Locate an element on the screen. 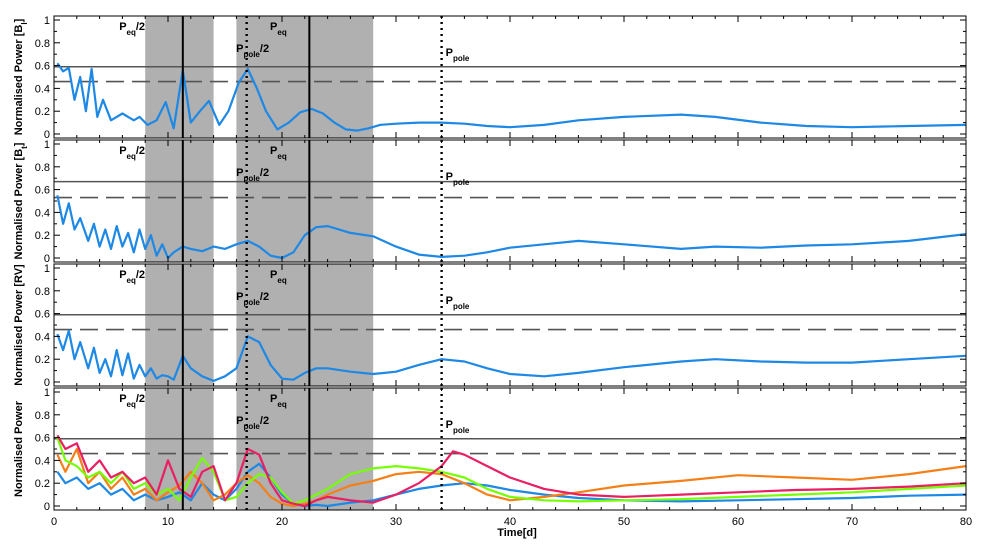 This screenshot has width=981, height=545. x-tick-label: 30 is located at coordinates (396, 522).